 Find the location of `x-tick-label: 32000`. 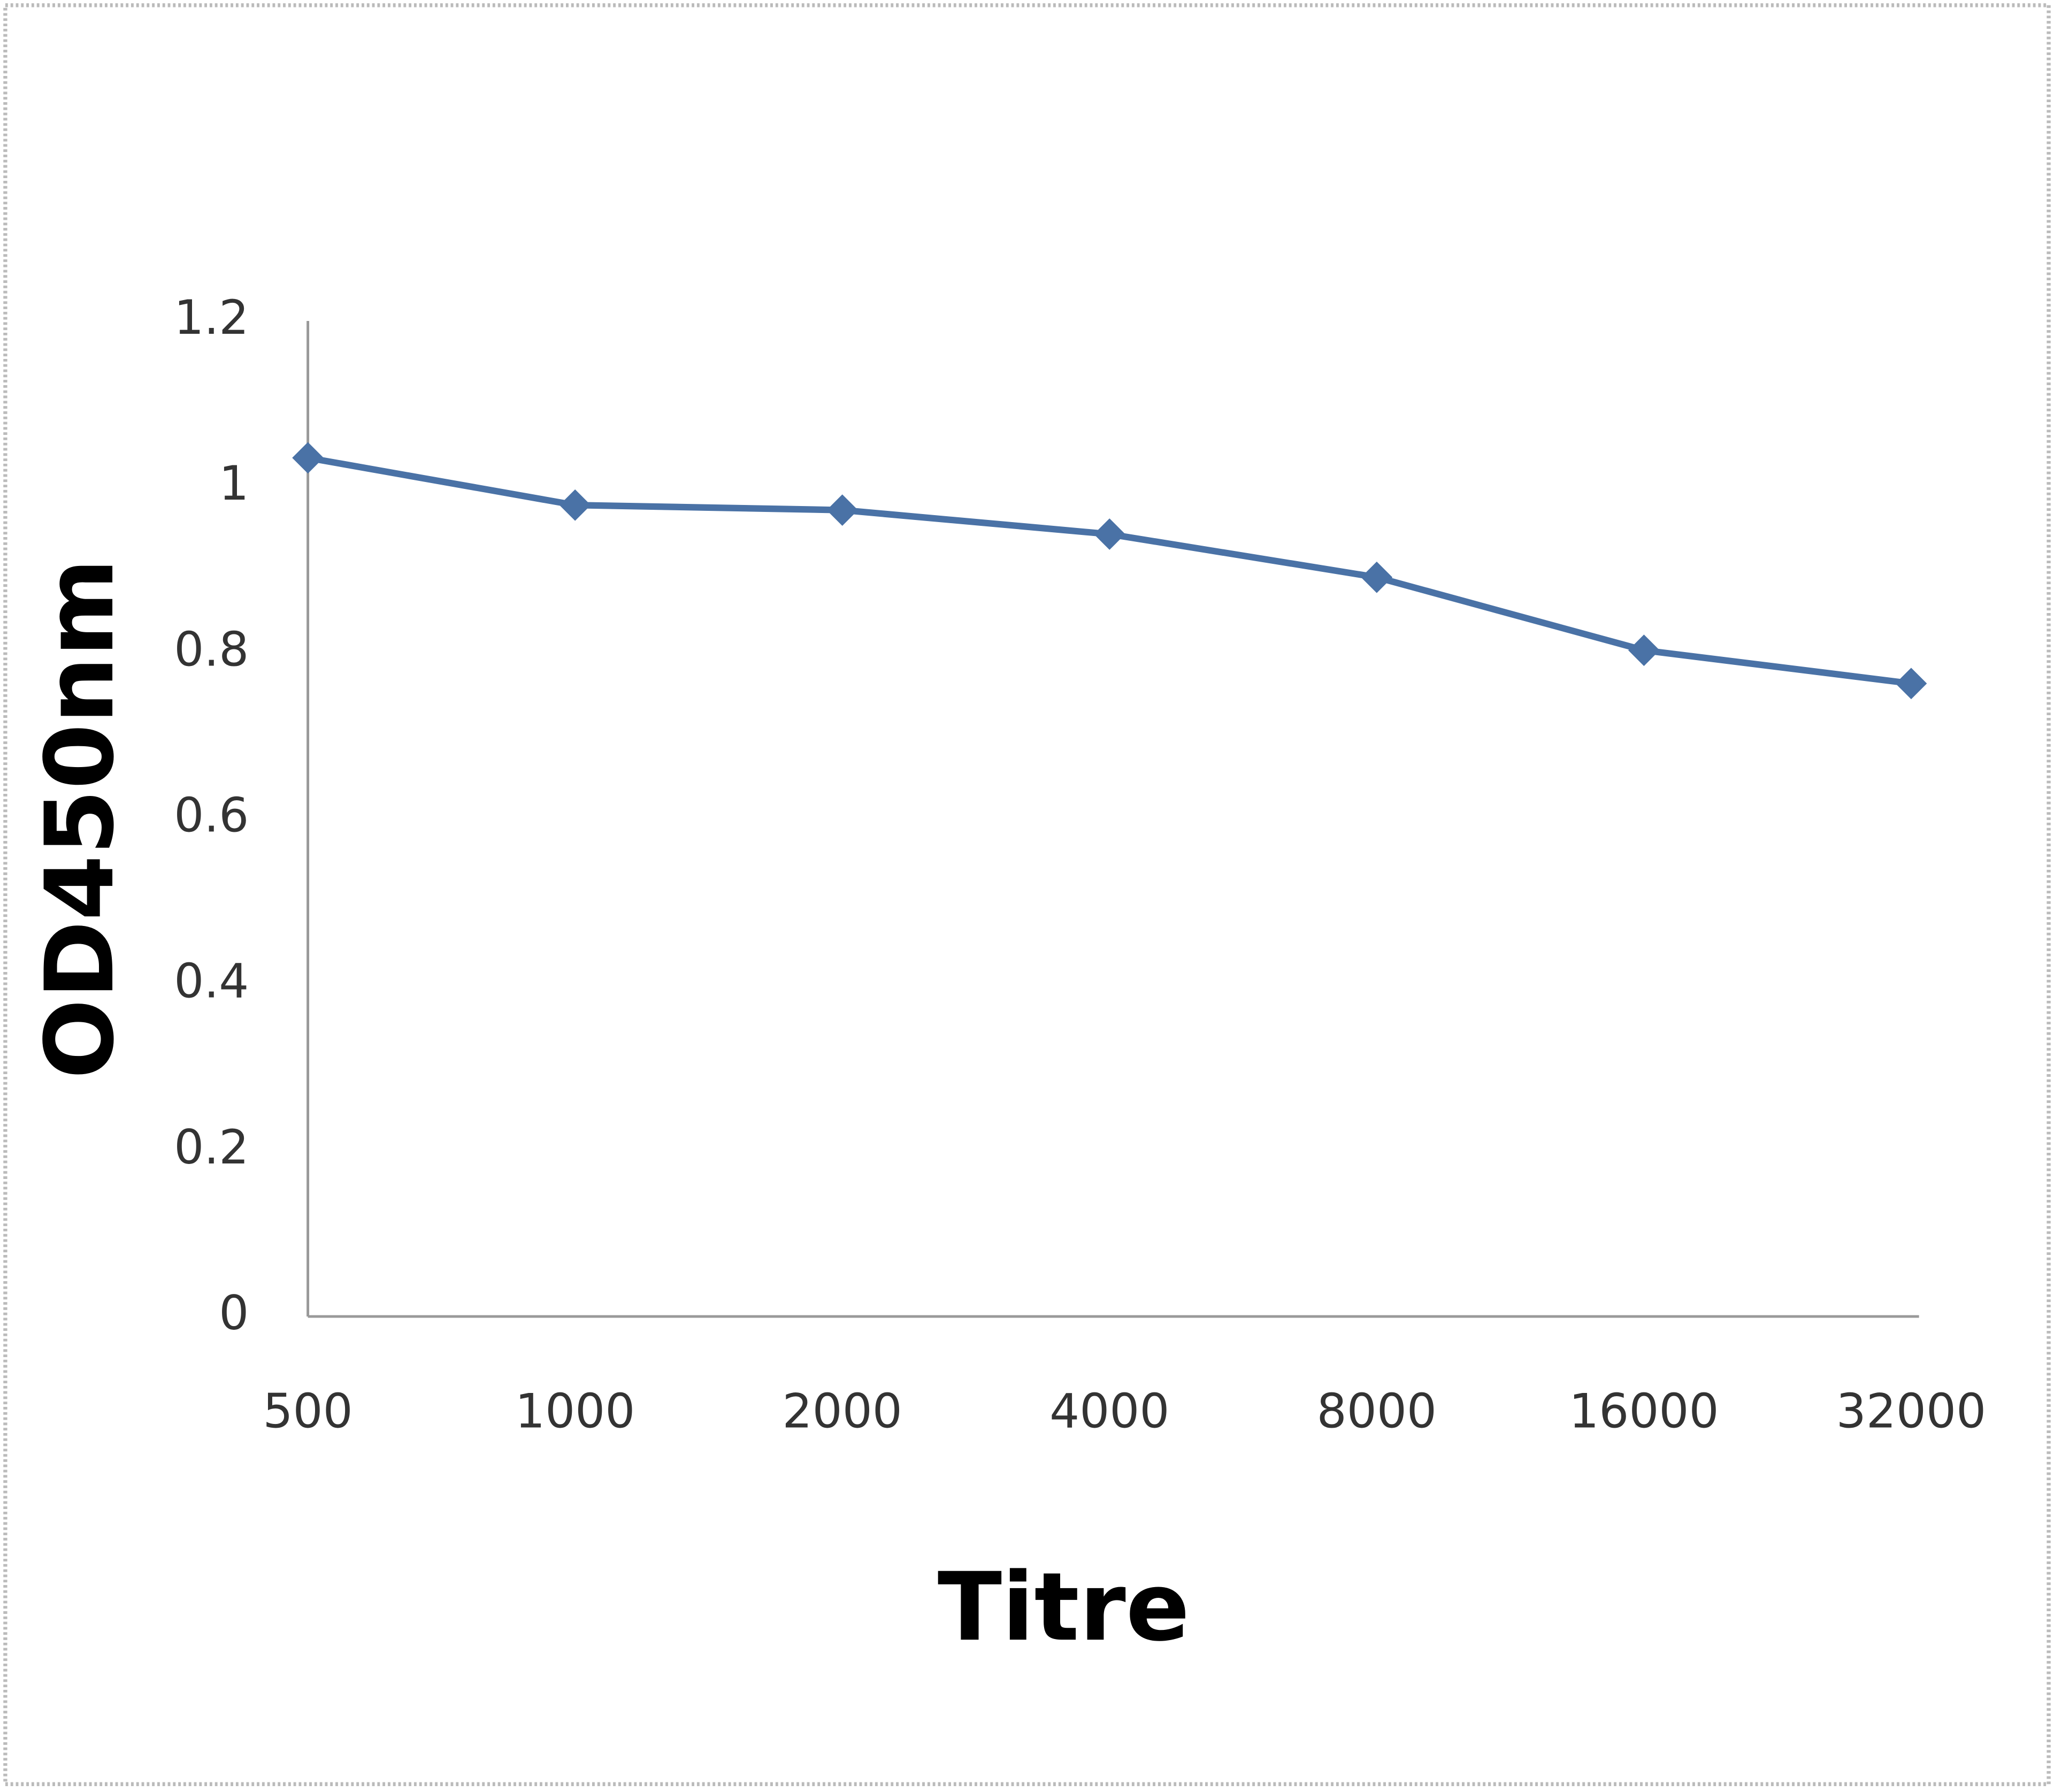

x-tick-label: 32000 is located at coordinates (1911, 1411).